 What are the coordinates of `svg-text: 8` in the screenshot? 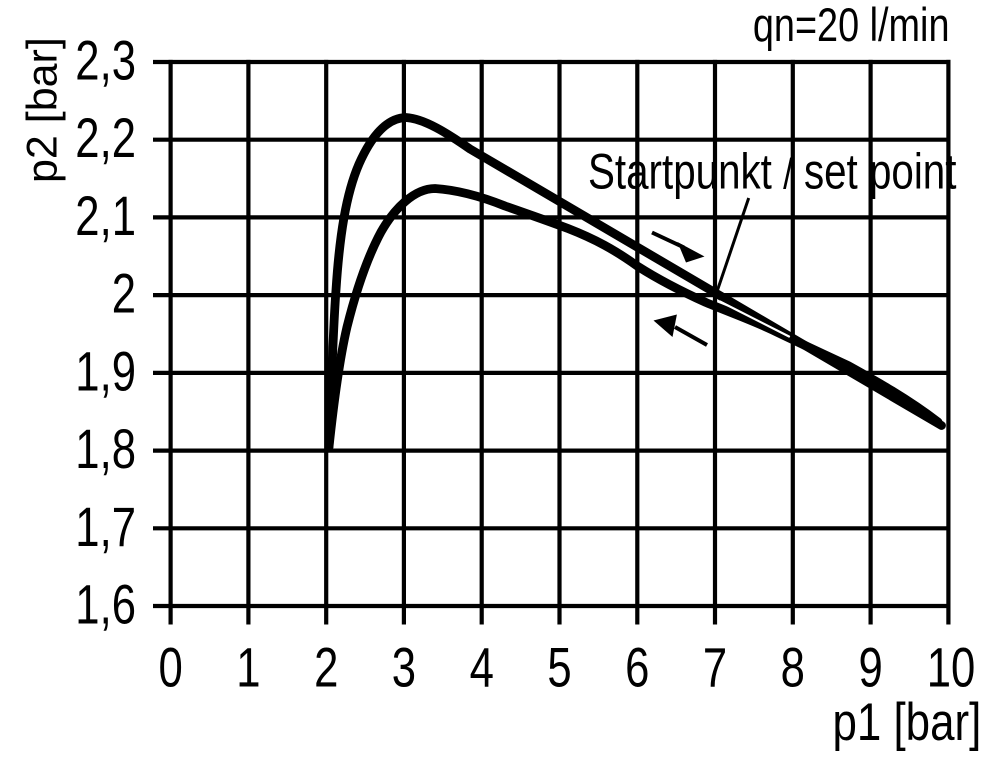 It's located at (793, 667).